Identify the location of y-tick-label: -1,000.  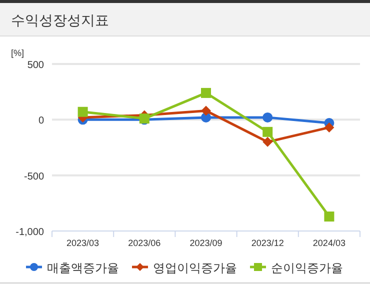
(30, 232).